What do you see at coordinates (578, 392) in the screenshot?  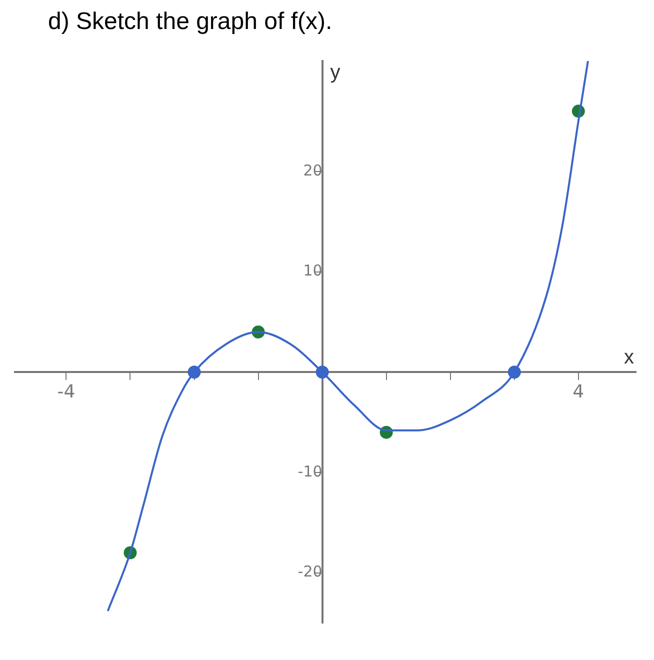 I see `x-tick-label: 4` at bounding box center [578, 392].